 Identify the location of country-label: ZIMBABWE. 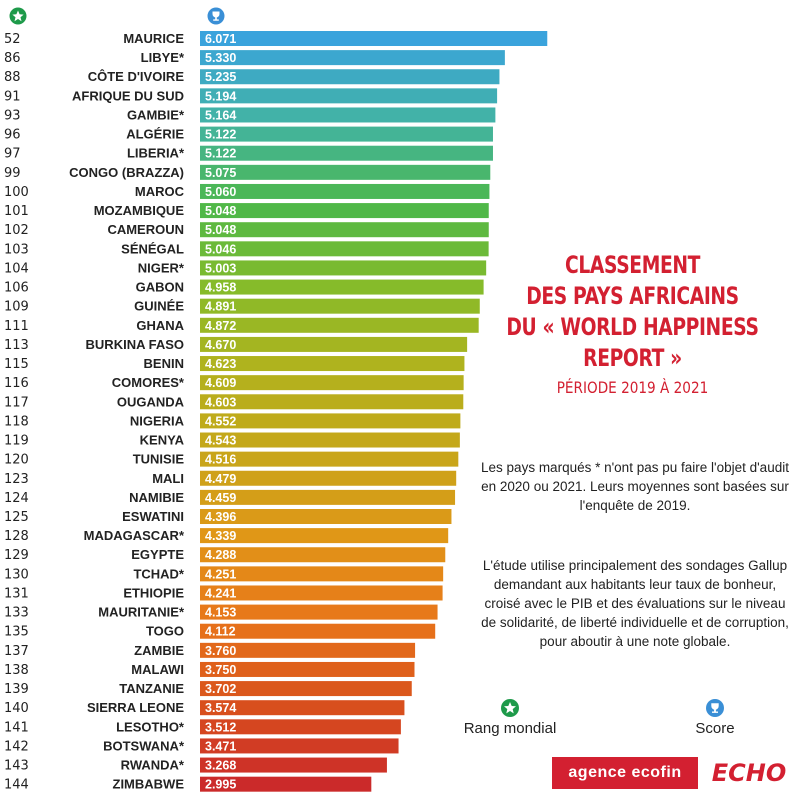
(149, 784).